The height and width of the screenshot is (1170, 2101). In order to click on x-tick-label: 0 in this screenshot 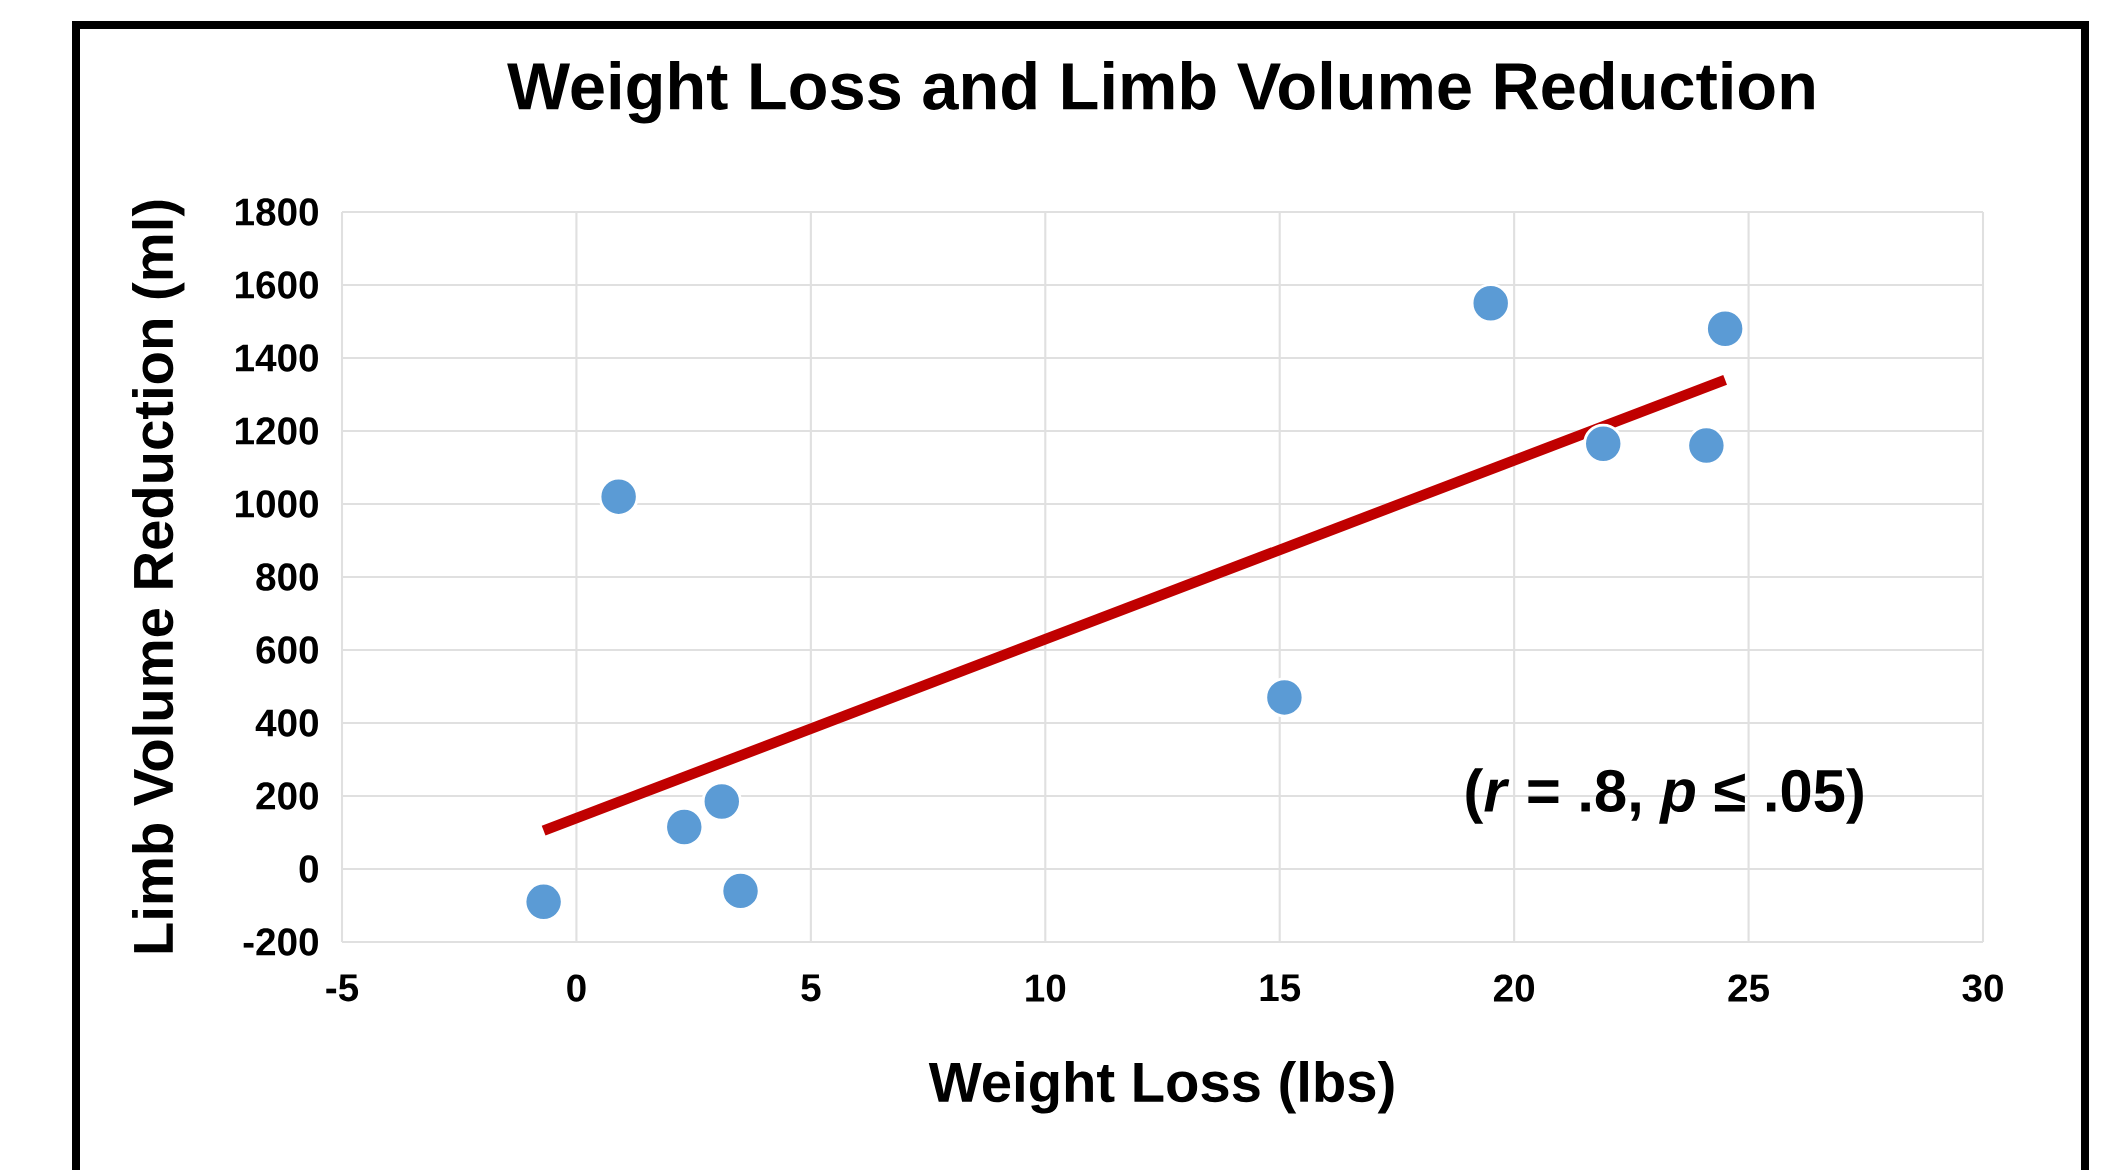, I will do `click(576, 988)`.